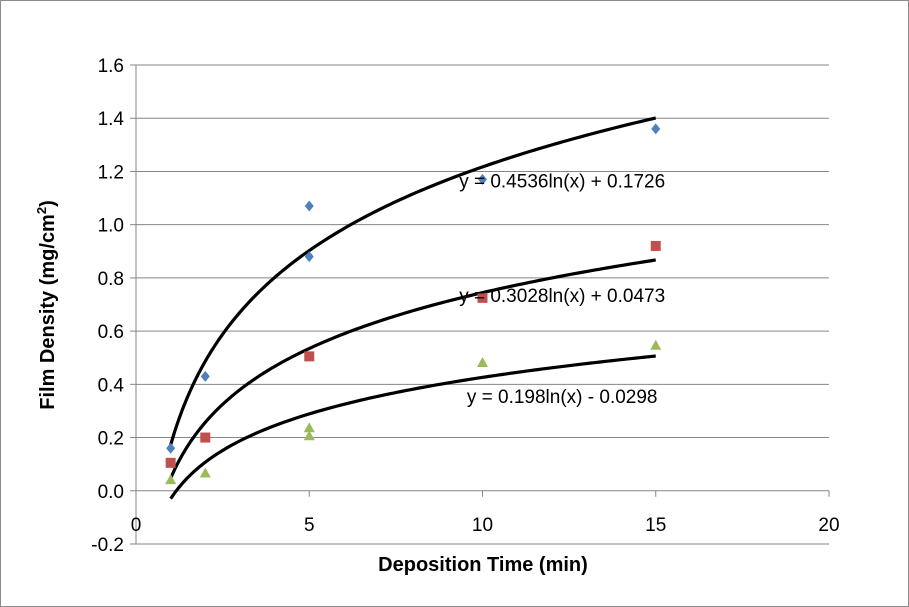 The image size is (909, 607). Describe the element at coordinates (48, 312) in the screenshot. I see `y-axis-title-main: Film Density (mg/cm` at that location.